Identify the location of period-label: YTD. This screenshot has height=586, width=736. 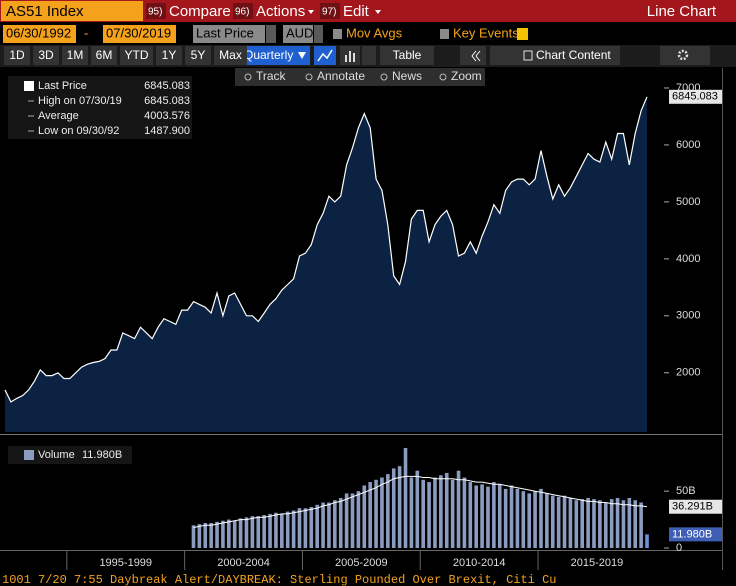
(137, 55).